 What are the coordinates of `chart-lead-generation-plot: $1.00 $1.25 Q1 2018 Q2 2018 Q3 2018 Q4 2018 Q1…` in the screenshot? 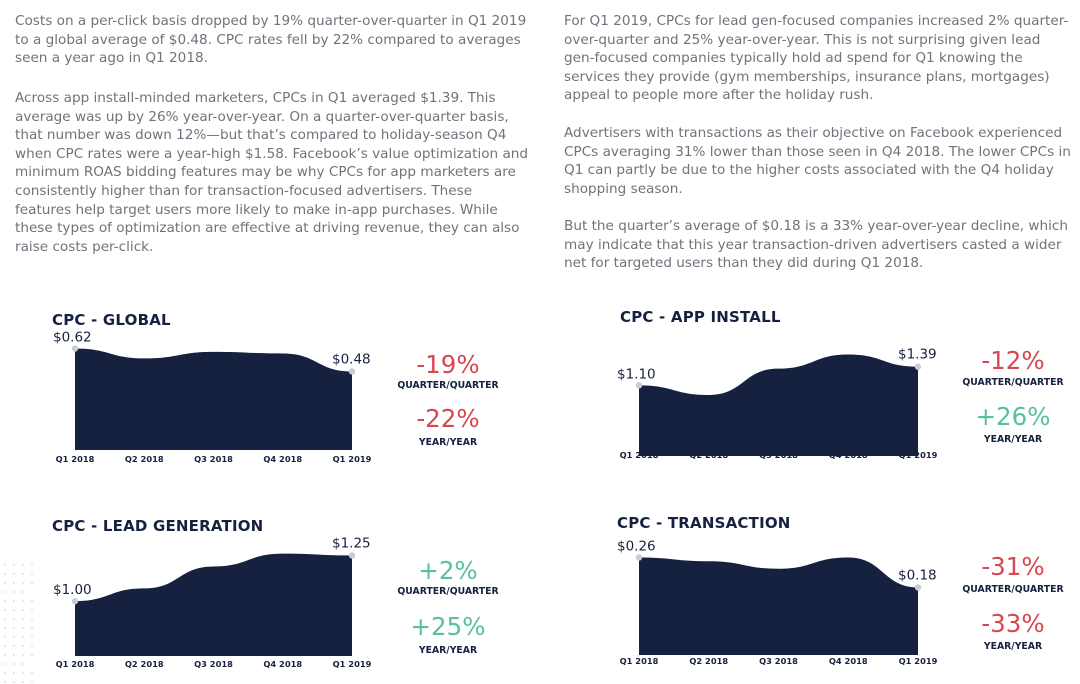 It's located at (212, 602).